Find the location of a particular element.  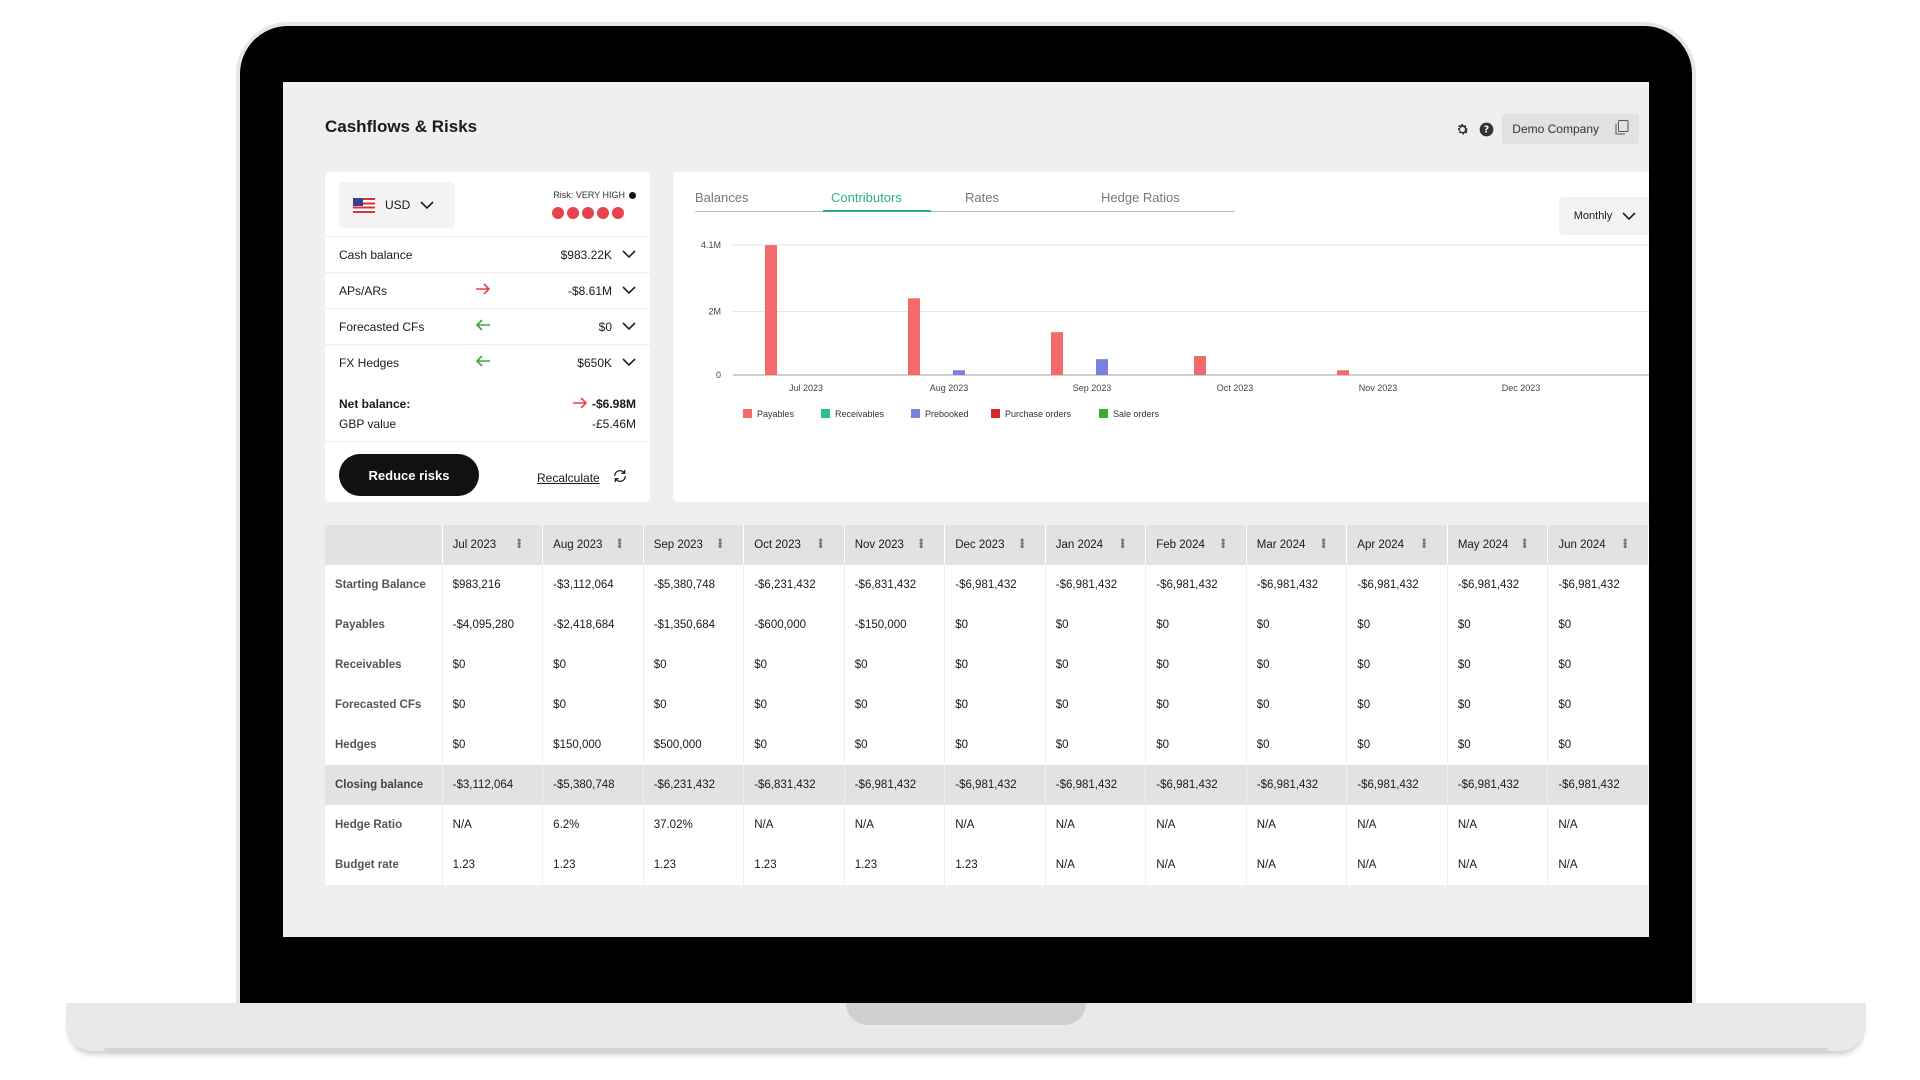

page-title: Cashflows & Risks is located at coordinates (401, 126).